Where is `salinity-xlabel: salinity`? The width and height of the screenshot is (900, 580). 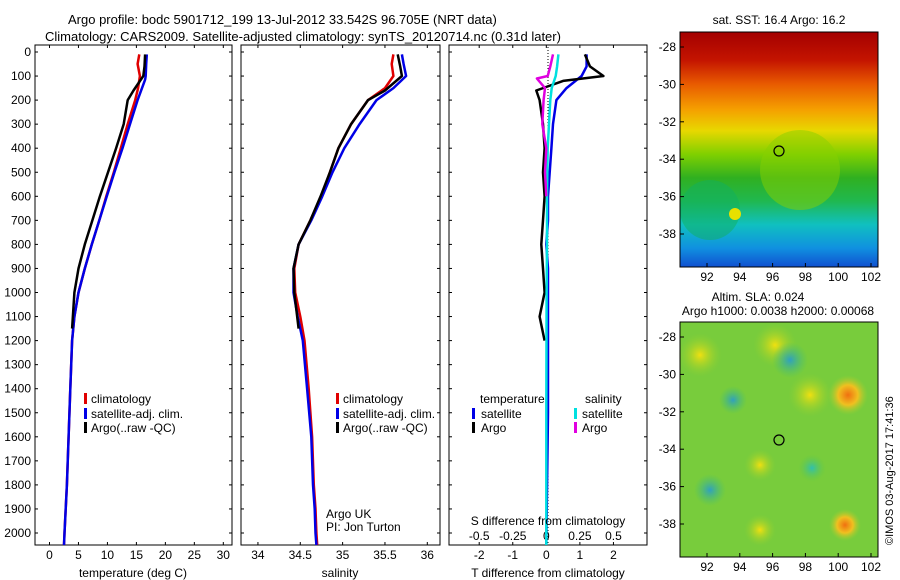 salinity-xlabel: salinity is located at coordinates (340, 573).